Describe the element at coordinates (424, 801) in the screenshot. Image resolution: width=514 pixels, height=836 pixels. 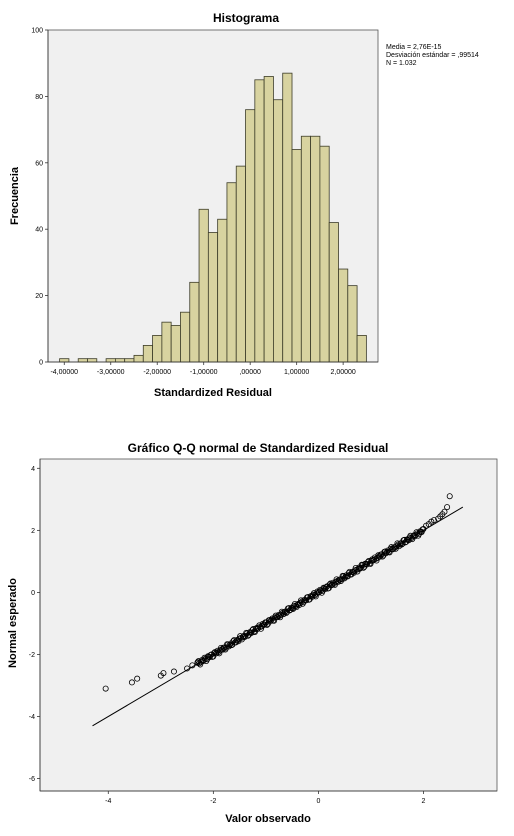
I see `qq-x-tick-label: 2` at that location.